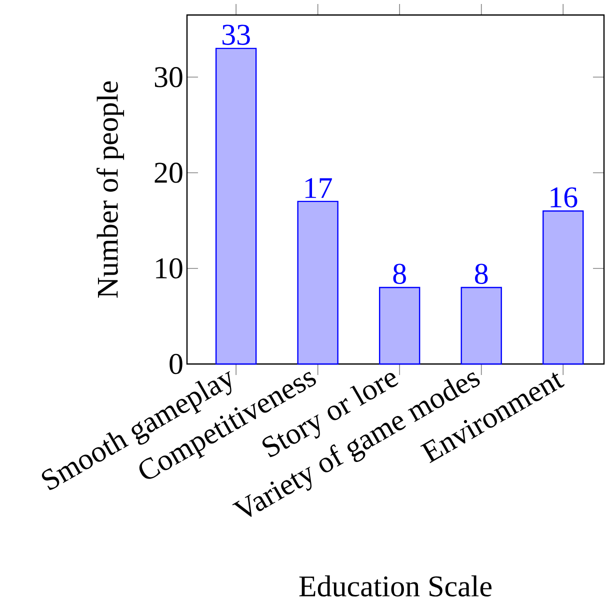 This screenshot has height=601, width=606. What do you see at coordinates (110, 189) in the screenshot?
I see `y-axis-title: Number of people` at bounding box center [110, 189].